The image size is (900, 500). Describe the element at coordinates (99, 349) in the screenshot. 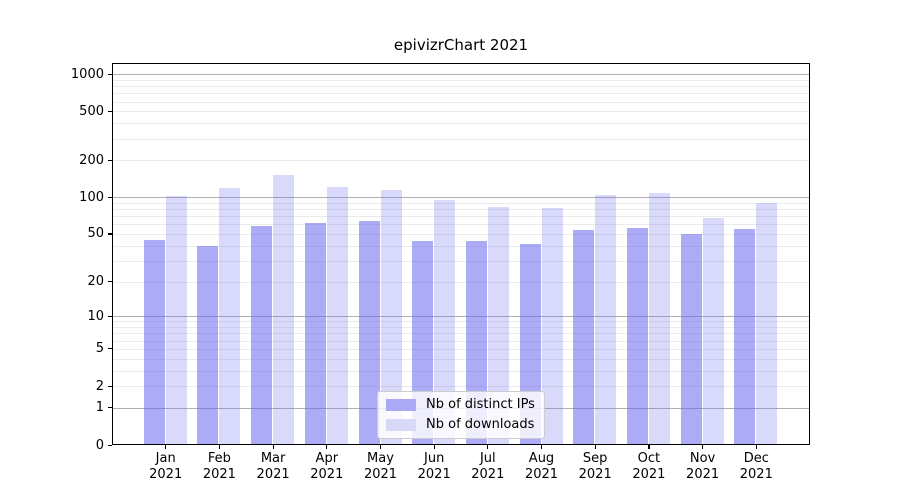

I see `y-tick-label: 5` at that location.